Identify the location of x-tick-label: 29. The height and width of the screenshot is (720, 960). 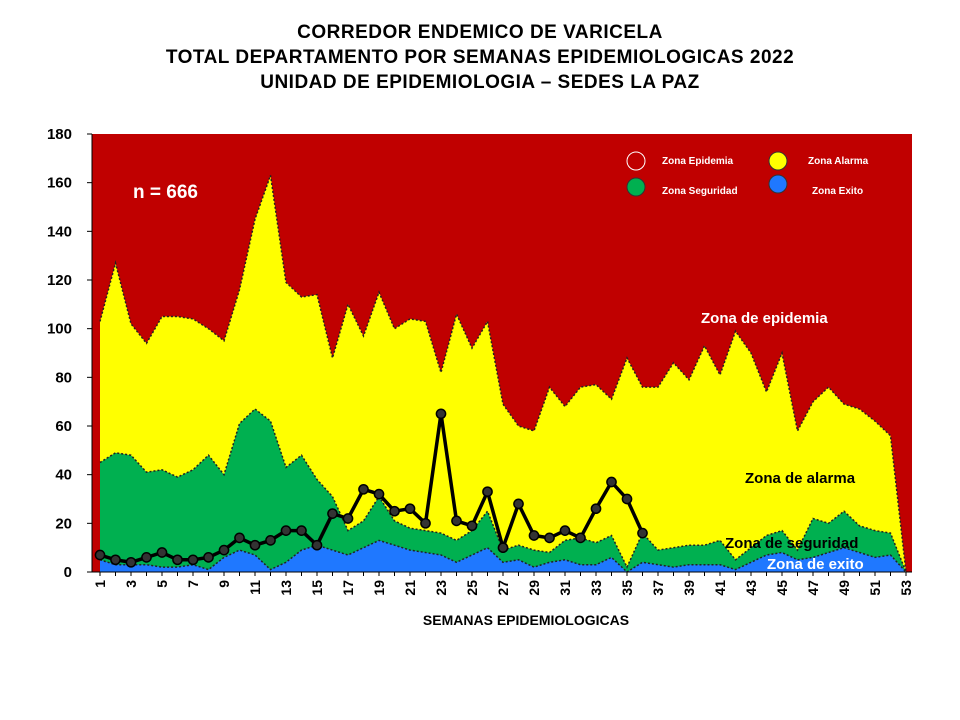
(534, 588).